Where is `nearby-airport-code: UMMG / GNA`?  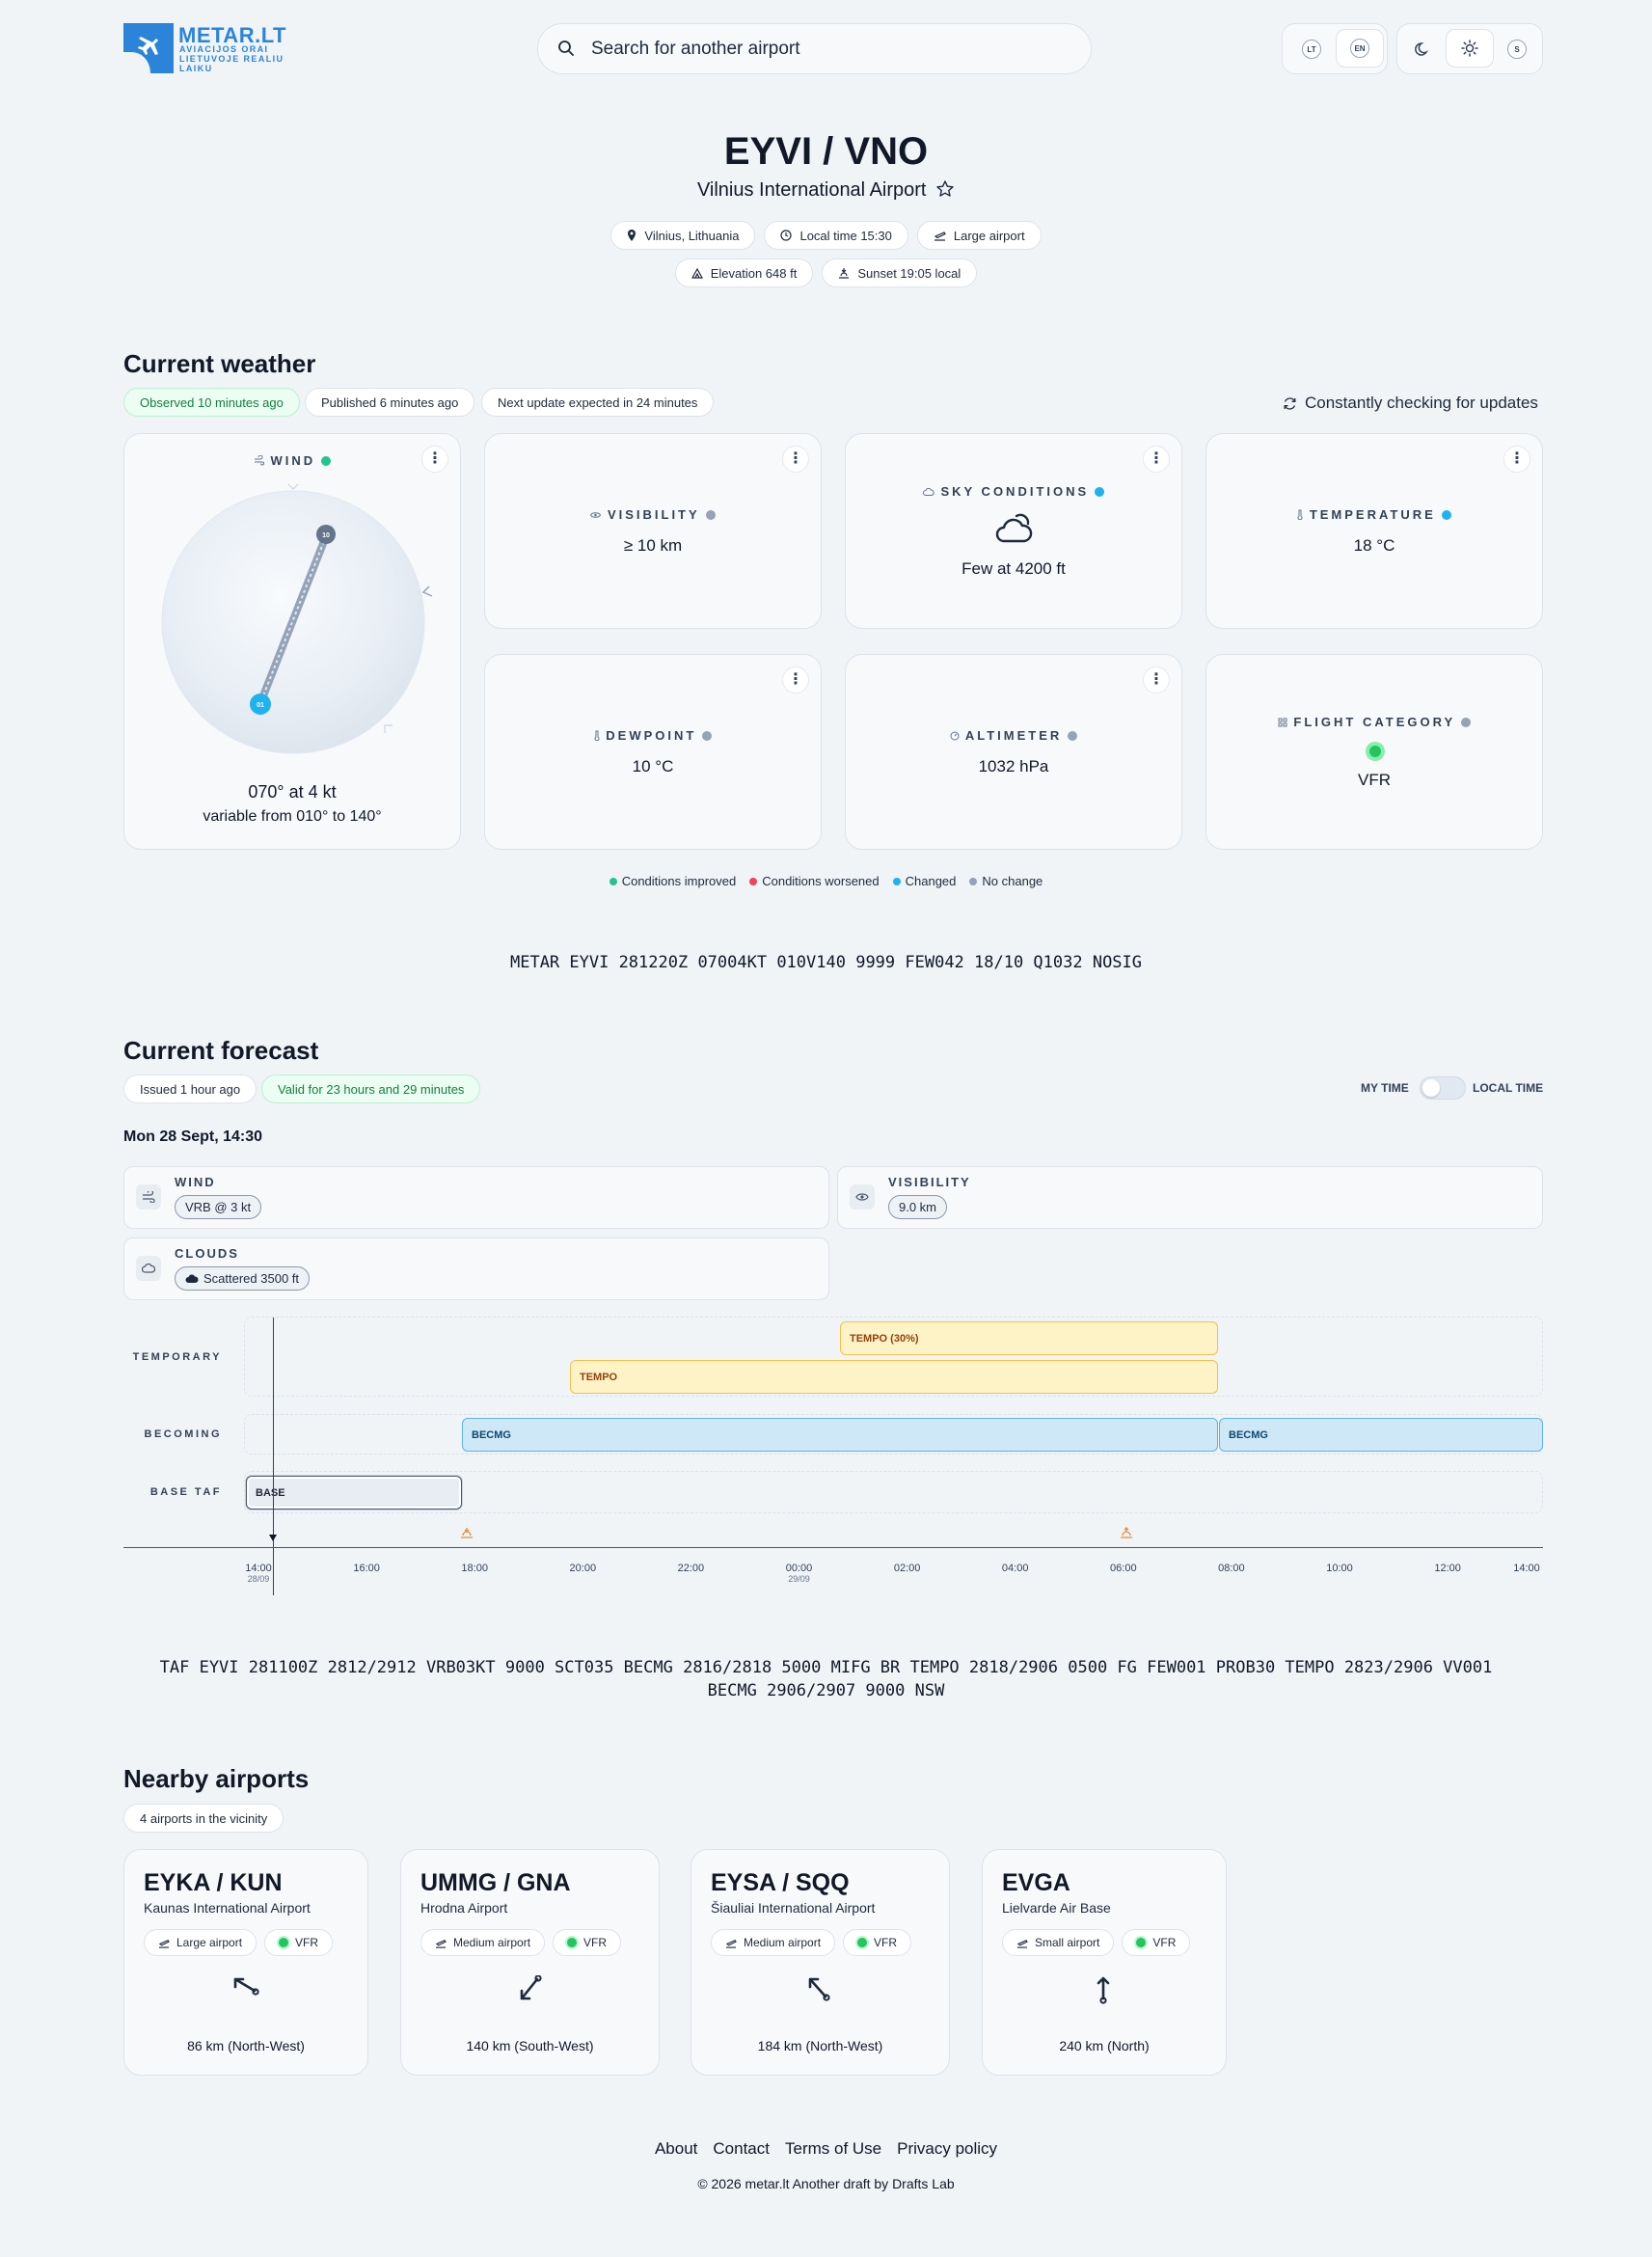 nearby-airport-code: UMMG / GNA is located at coordinates (495, 1883).